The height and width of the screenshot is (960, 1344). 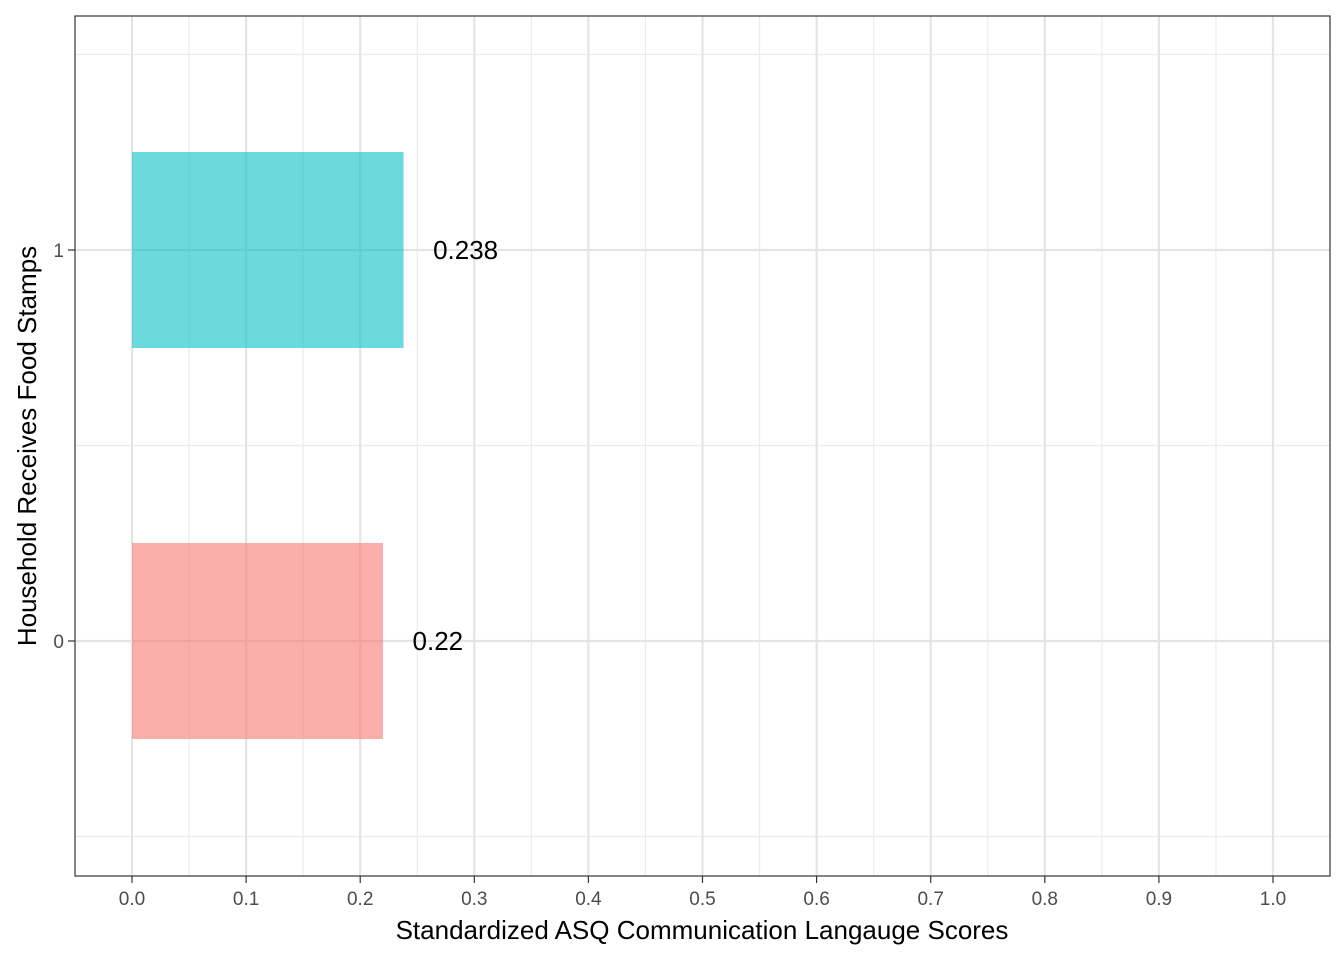 I want to click on x-tick-label: 0.3, so click(x=474, y=899).